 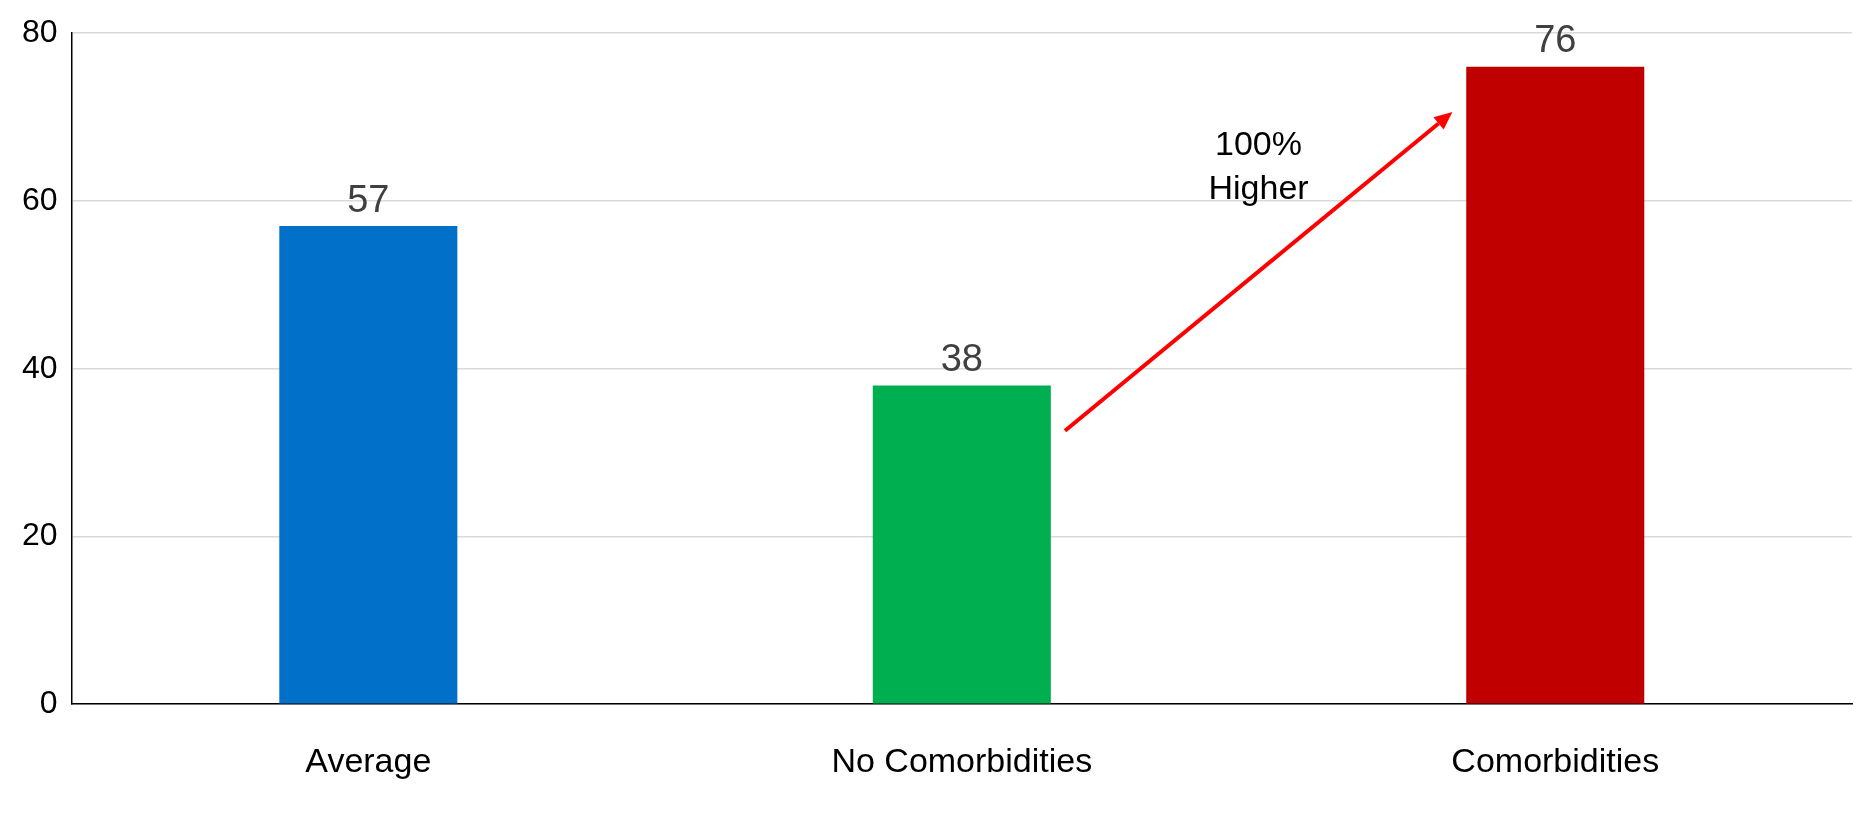 What do you see at coordinates (40, 198) in the screenshot?
I see `y-tick-label: 60` at bounding box center [40, 198].